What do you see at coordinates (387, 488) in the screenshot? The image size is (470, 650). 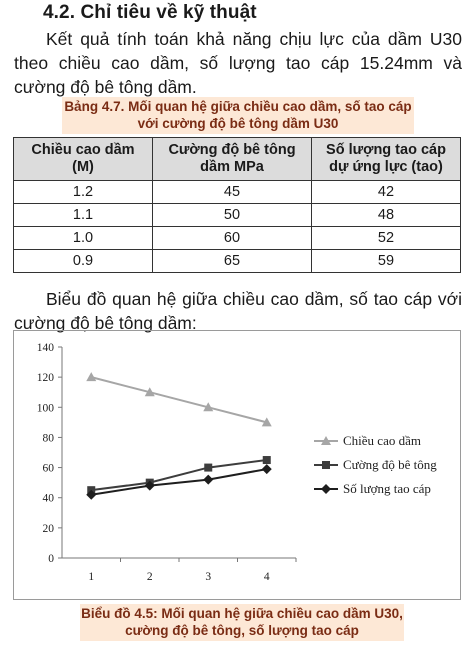 I see `legend-label: Số lượng tao cáp` at bounding box center [387, 488].